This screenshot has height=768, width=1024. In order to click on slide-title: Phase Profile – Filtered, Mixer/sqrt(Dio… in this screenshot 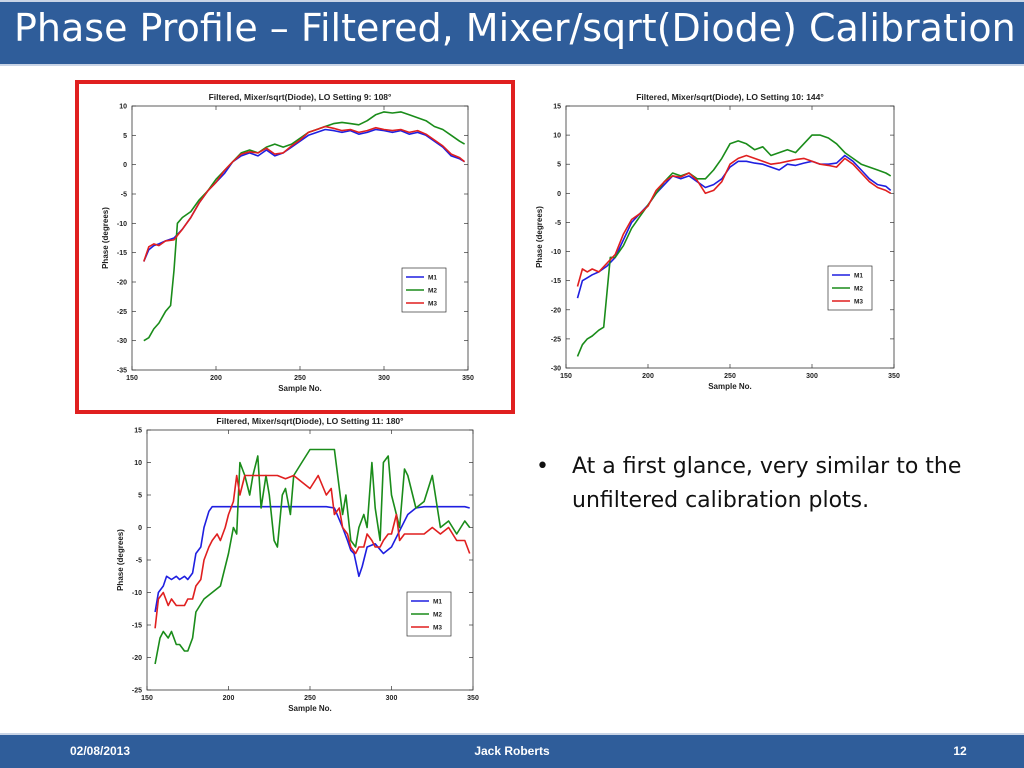, I will do `click(515, 28)`.